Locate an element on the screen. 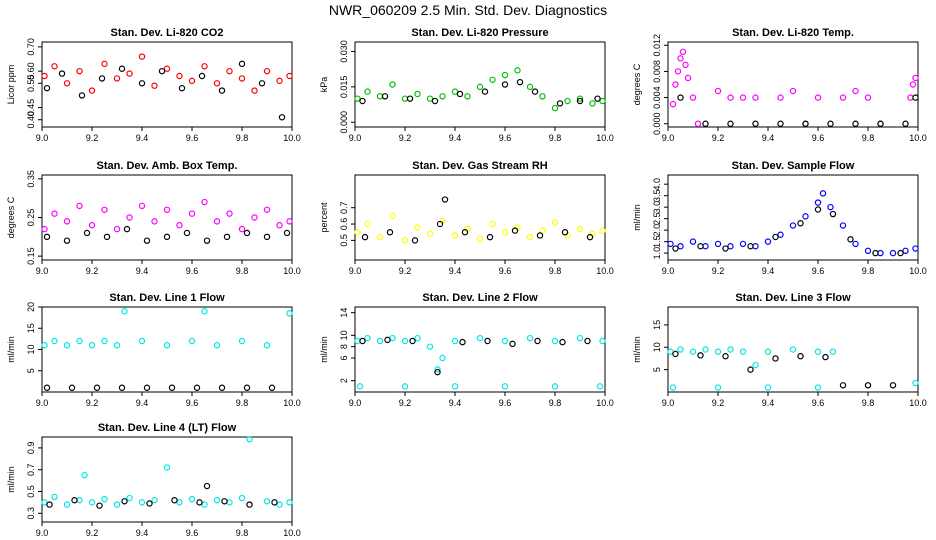 The width and height of the screenshot is (936, 540). y-tick-label: 5 is located at coordinates (657, 369).